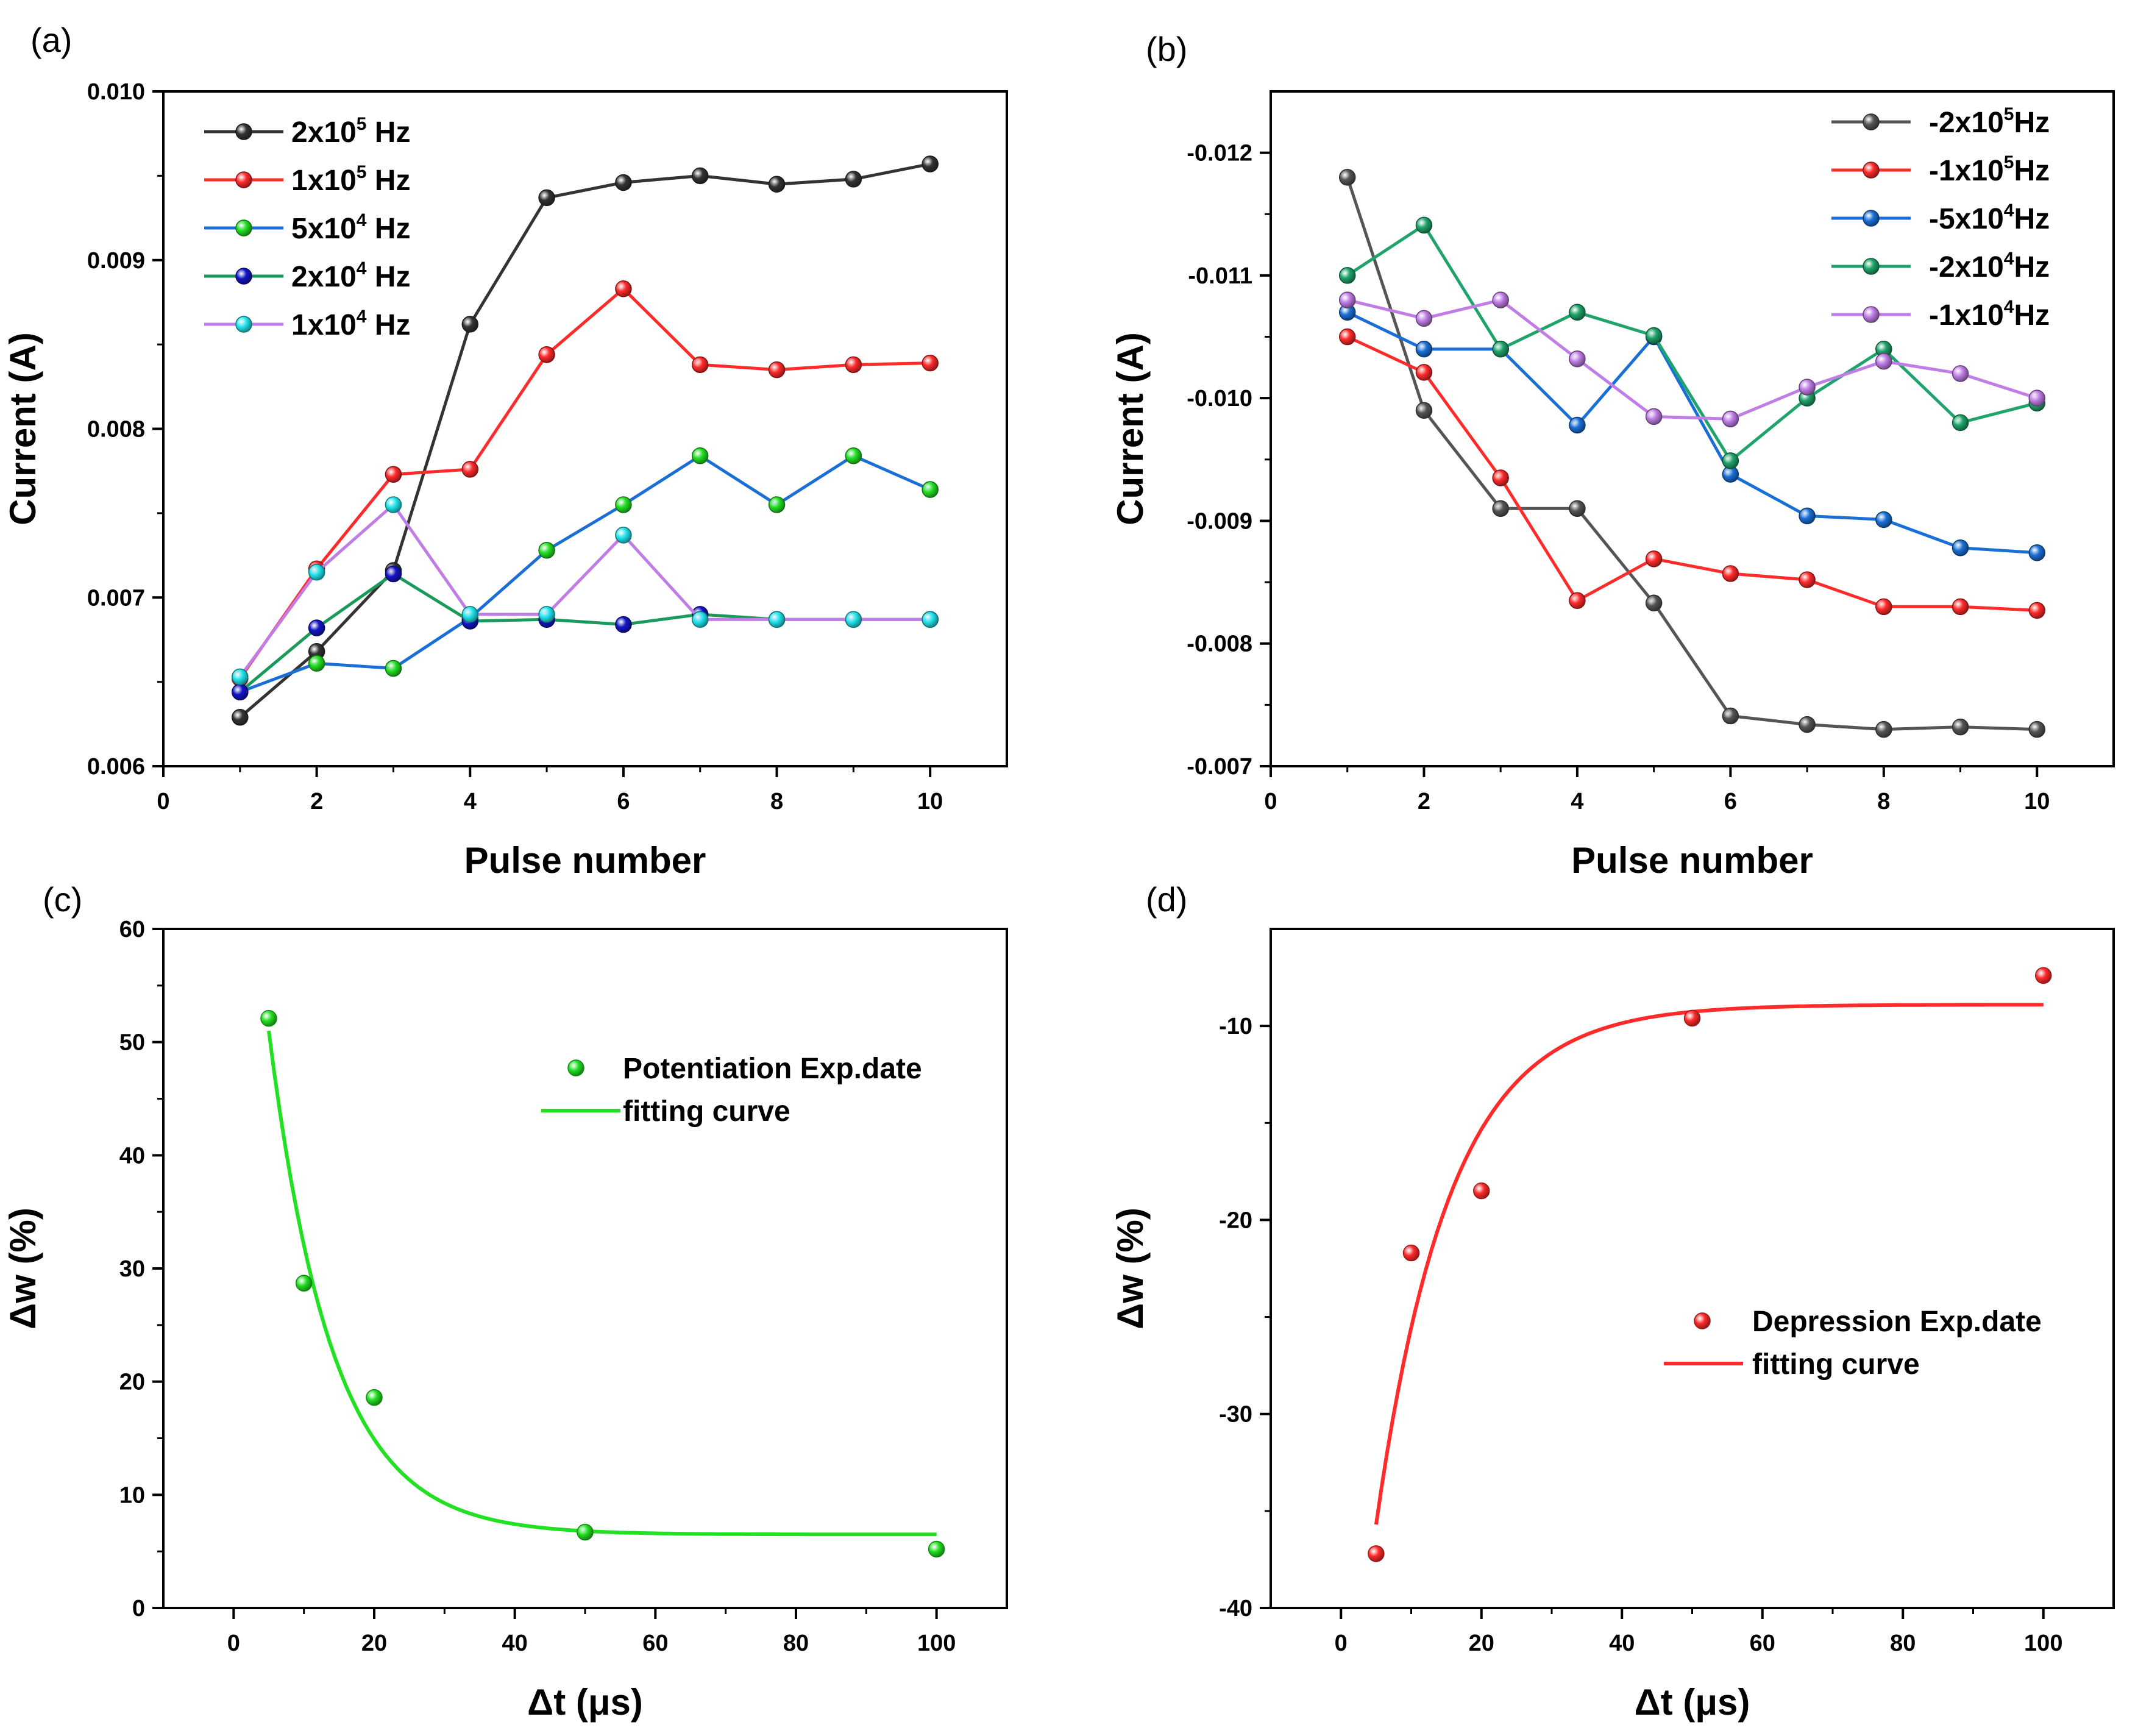 The width and height of the screenshot is (2138, 1736). Describe the element at coordinates (51, 40) in the screenshot. I see `panel-label: (a)` at that location.